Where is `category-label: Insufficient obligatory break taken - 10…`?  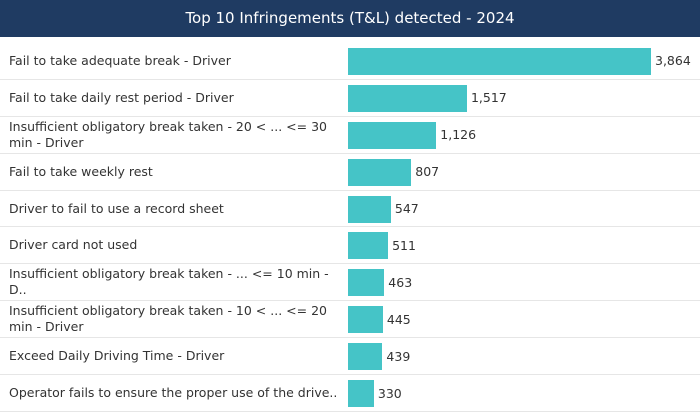 category-label: Insufficient obligatory break taken - 10… is located at coordinates (168, 319).